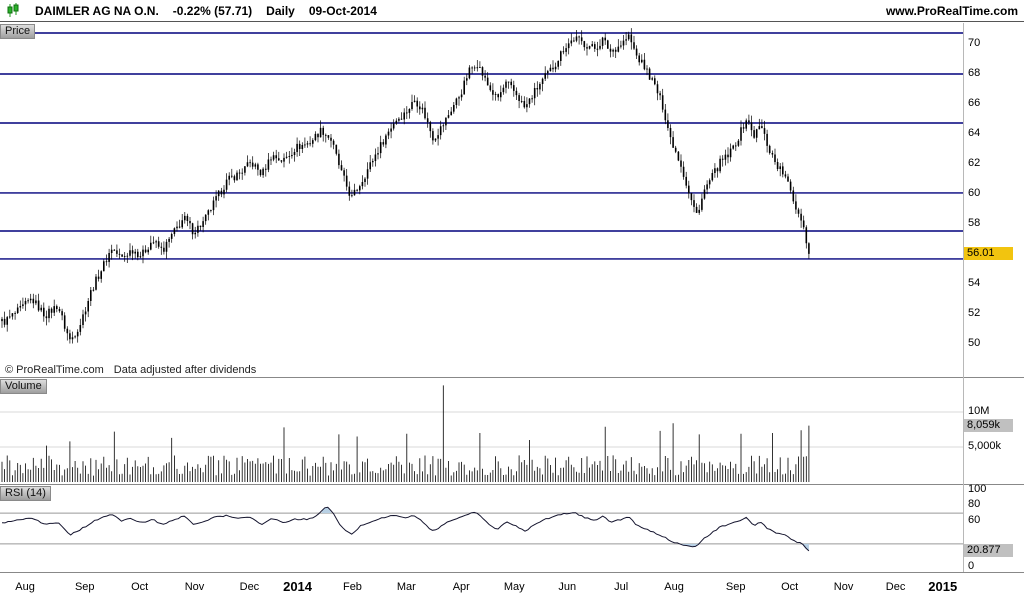  What do you see at coordinates (988, 425) in the screenshot?
I see `last-volume-badge: 8,059k` at bounding box center [988, 425].